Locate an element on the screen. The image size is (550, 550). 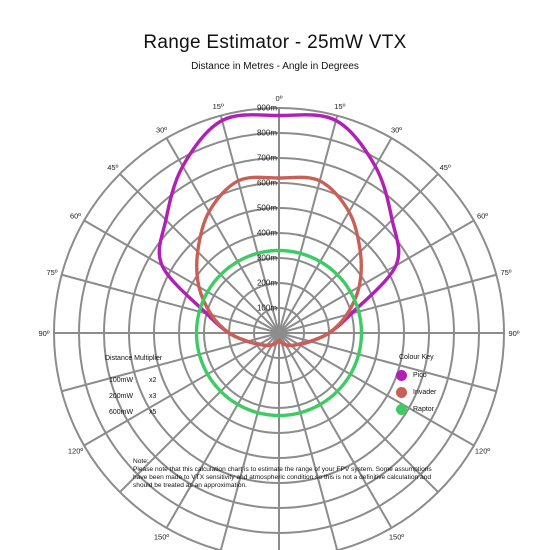
chart-subtitle: Distance in Metres - Angle in Degrees is located at coordinates (275, 66).